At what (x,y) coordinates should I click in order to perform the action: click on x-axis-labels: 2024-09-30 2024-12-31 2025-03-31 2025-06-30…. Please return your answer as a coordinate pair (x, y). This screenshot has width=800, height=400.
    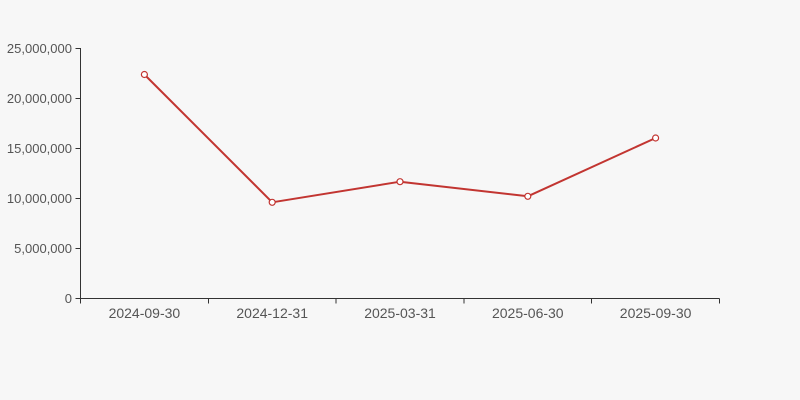
    Looking at the image, I should click on (400, 313).